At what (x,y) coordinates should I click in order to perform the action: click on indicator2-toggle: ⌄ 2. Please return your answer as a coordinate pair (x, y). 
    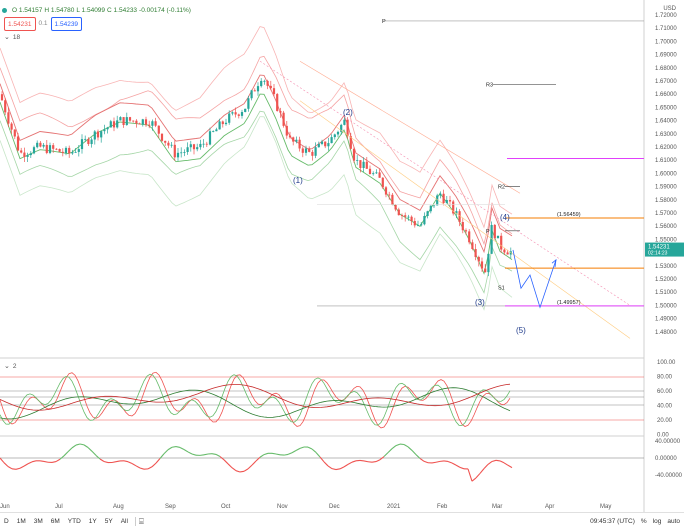
    Looking at the image, I should click on (10, 366).